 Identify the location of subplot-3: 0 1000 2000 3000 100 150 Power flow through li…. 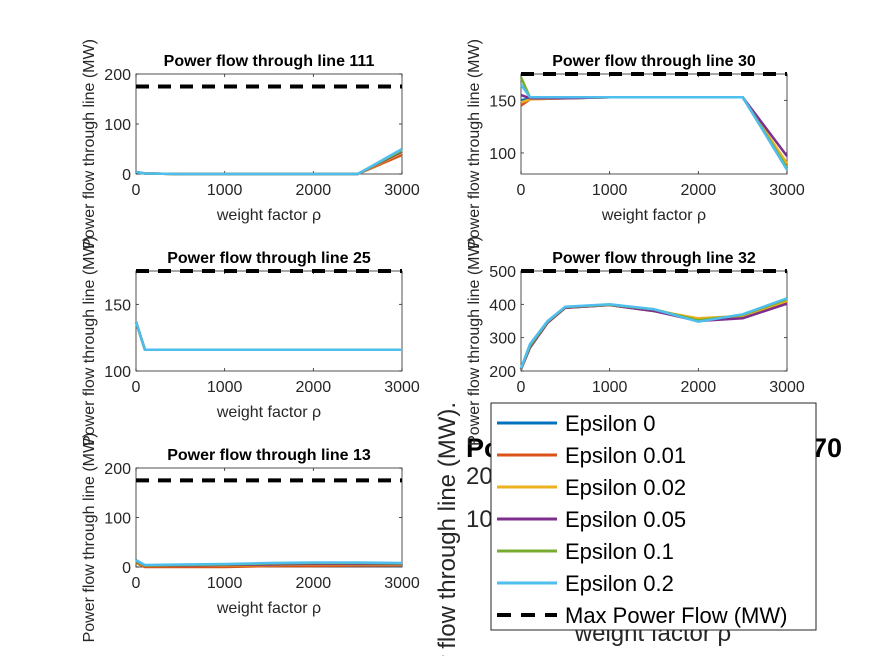
(250, 341).